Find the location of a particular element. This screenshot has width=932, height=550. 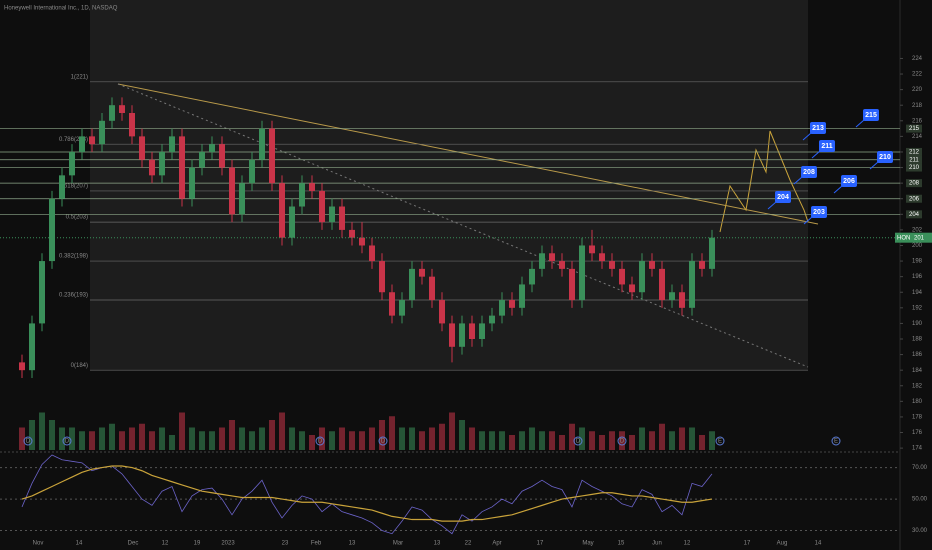

y-tick-label: 190 is located at coordinates (917, 324).